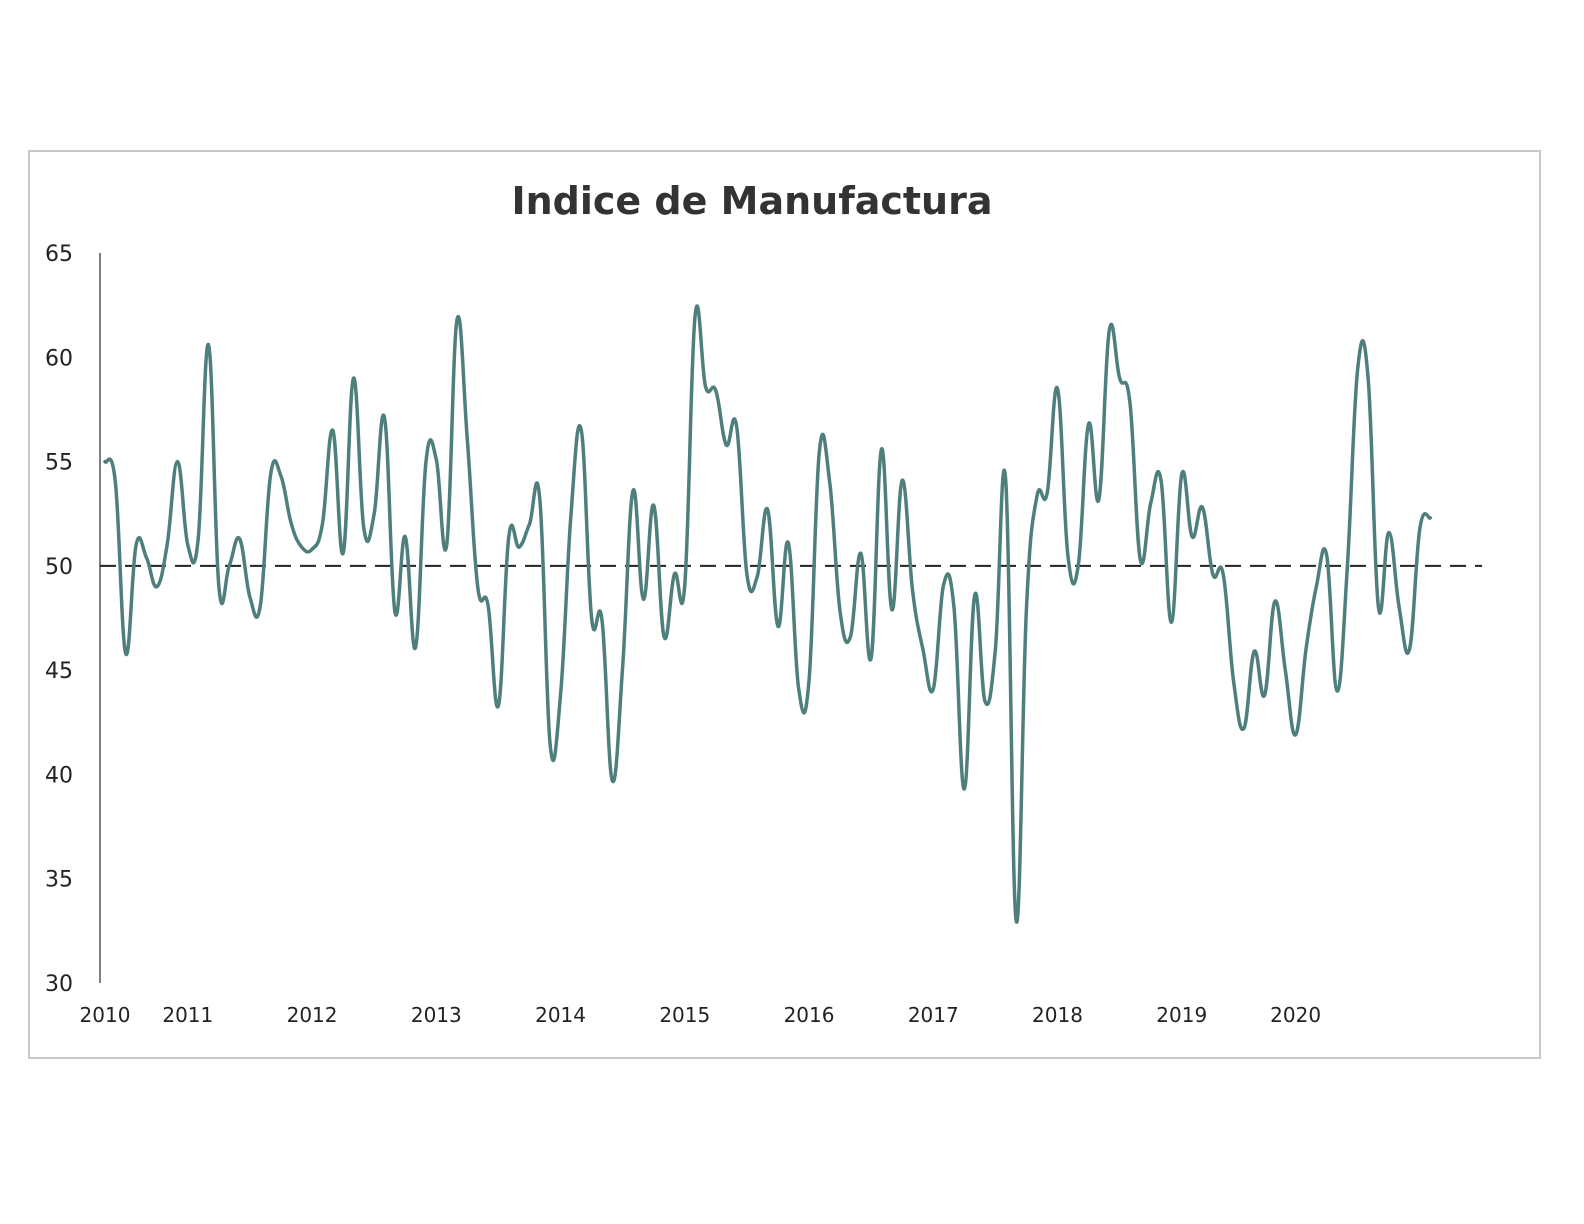 This screenshot has height=1224, width=1584. What do you see at coordinates (312, 1015) in the screenshot?
I see `x-tick-label-2012: 2012` at bounding box center [312, 1015].